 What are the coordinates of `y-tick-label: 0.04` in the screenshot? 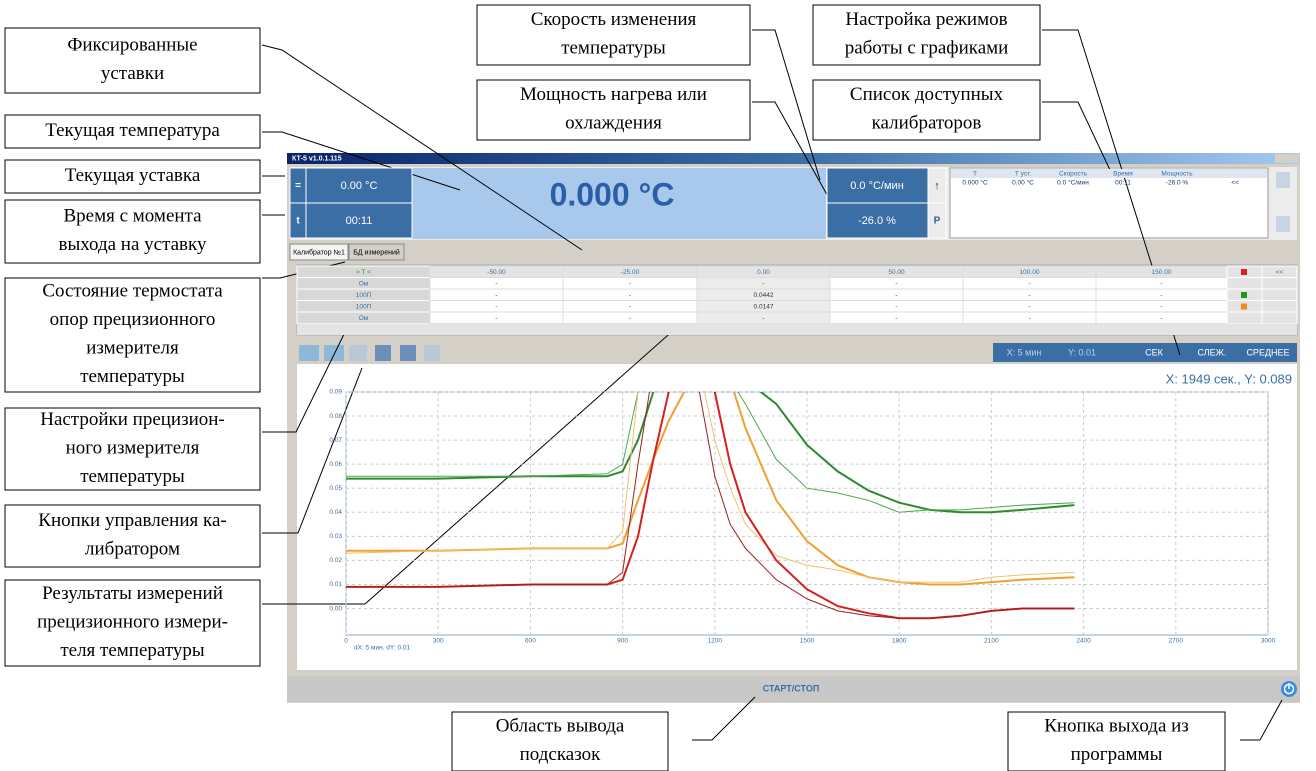 It's located at (335, 512).